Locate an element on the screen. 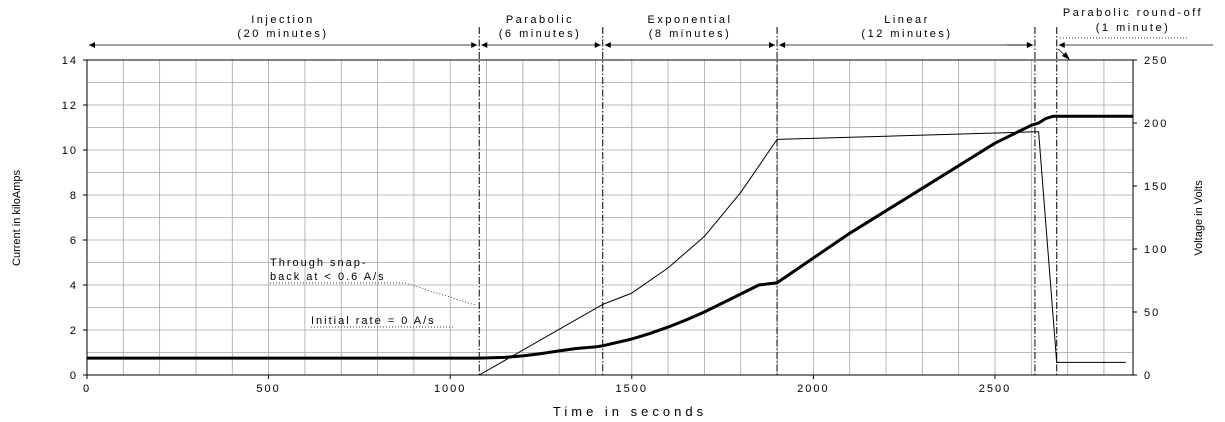 Image resolution: width=1225 pixels, height=422 pixels. x-tick-label: 1000 is located at coordinates (450, 389).